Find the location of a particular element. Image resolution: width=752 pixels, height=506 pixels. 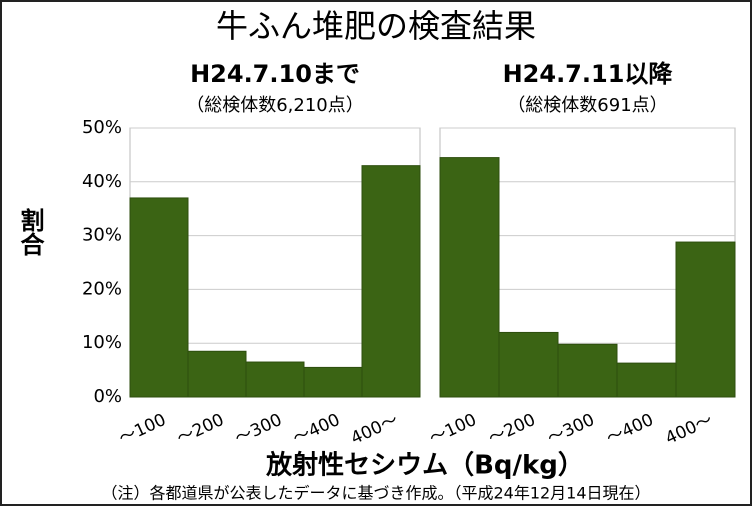

y-axis-label: 割合 is located at coordinates (30, 231).